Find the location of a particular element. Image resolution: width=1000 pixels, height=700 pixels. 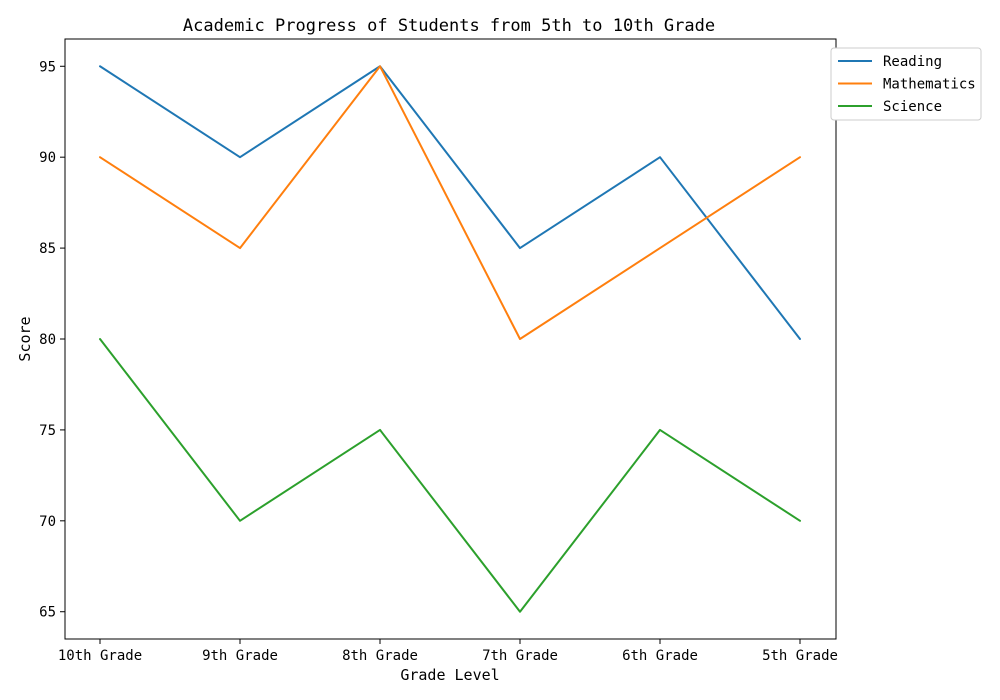

y-tick-label: 90 is located at coordinates (47, 158).